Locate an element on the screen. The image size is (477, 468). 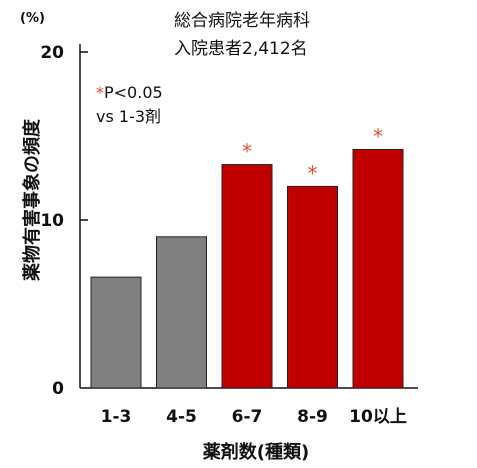
x-tick-label: 1-3 is located at coordinates (116, 417).